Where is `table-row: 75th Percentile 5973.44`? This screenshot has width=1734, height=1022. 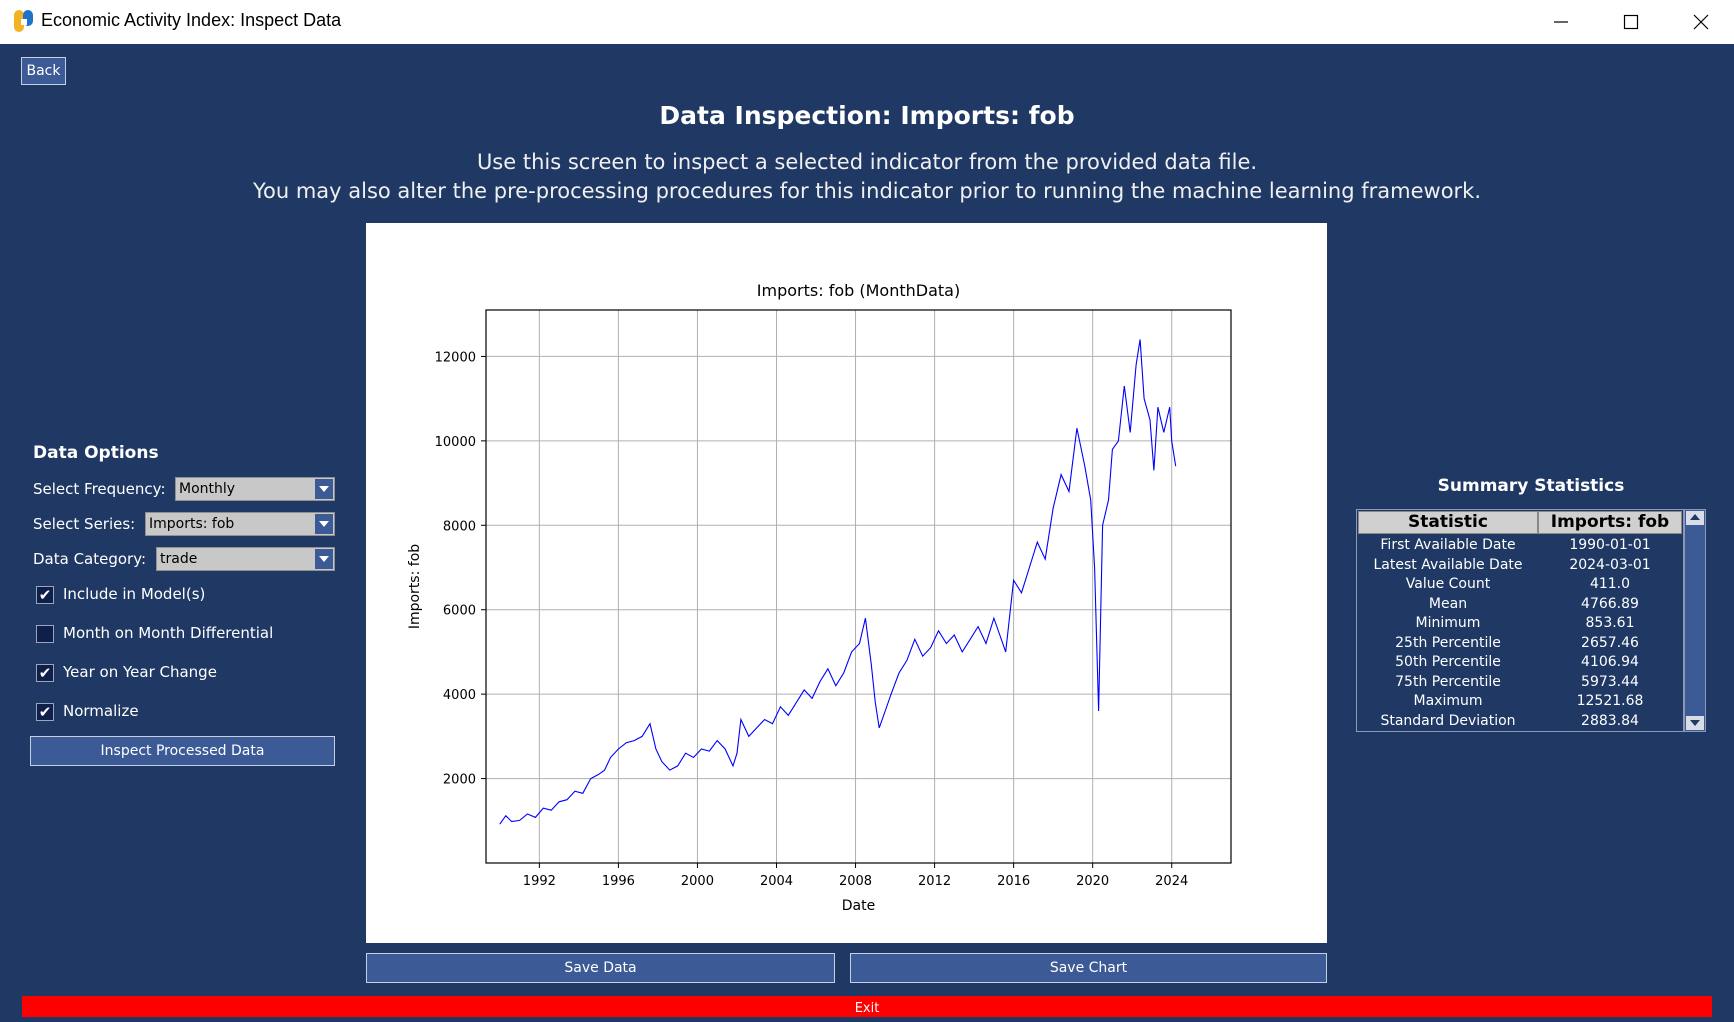
table-row: 75th Percentile 5973.44 is located at coordinates (1520, 682).